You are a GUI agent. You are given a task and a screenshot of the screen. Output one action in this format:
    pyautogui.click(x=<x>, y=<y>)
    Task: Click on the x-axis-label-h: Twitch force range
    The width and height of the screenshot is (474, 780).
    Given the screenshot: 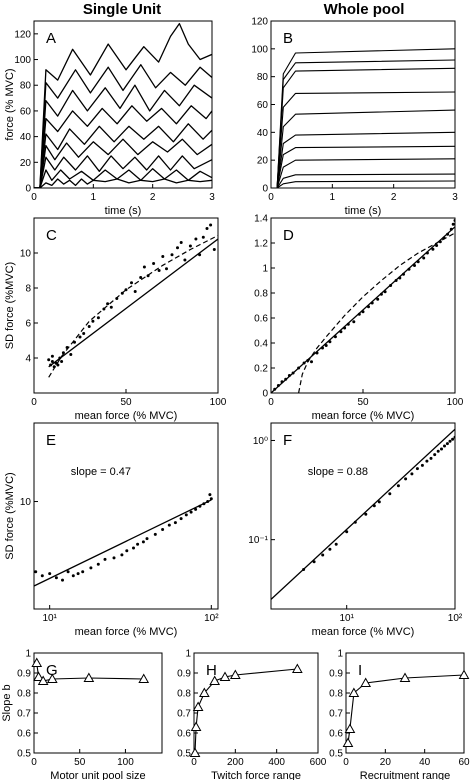 What is the action you would take?
    pyautogui.click(x=256, y=775)
    